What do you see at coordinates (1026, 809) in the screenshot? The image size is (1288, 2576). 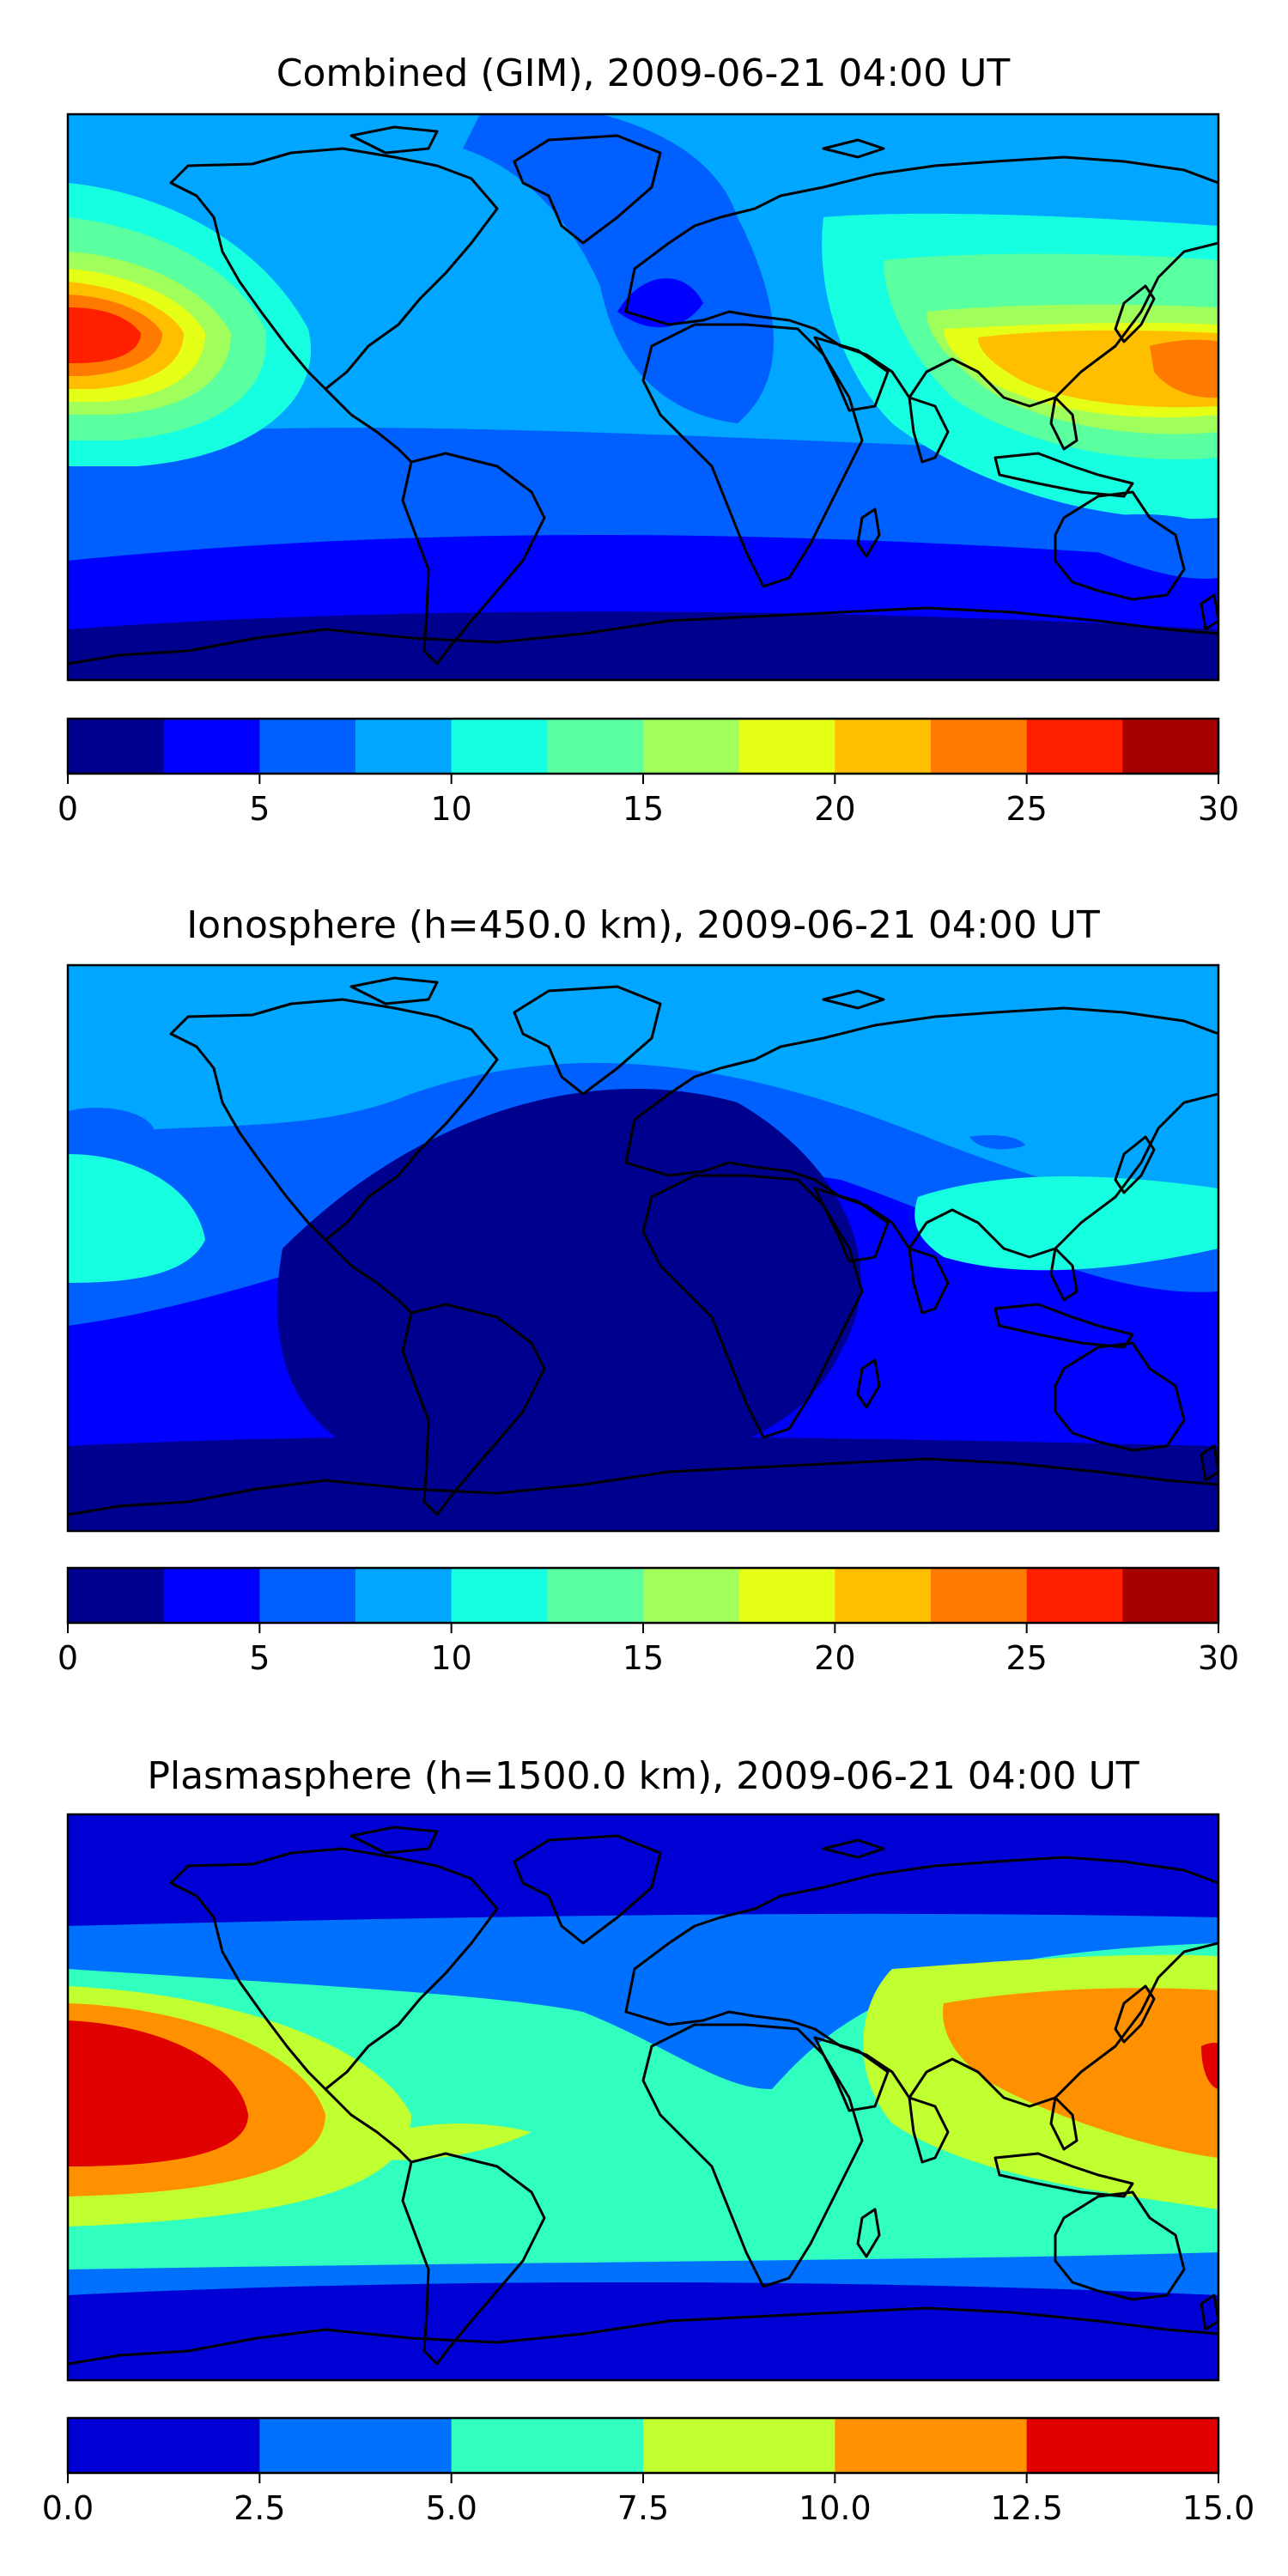 I see `colorbar-1-tick-label: 25` at bounding box center [1026, 809].